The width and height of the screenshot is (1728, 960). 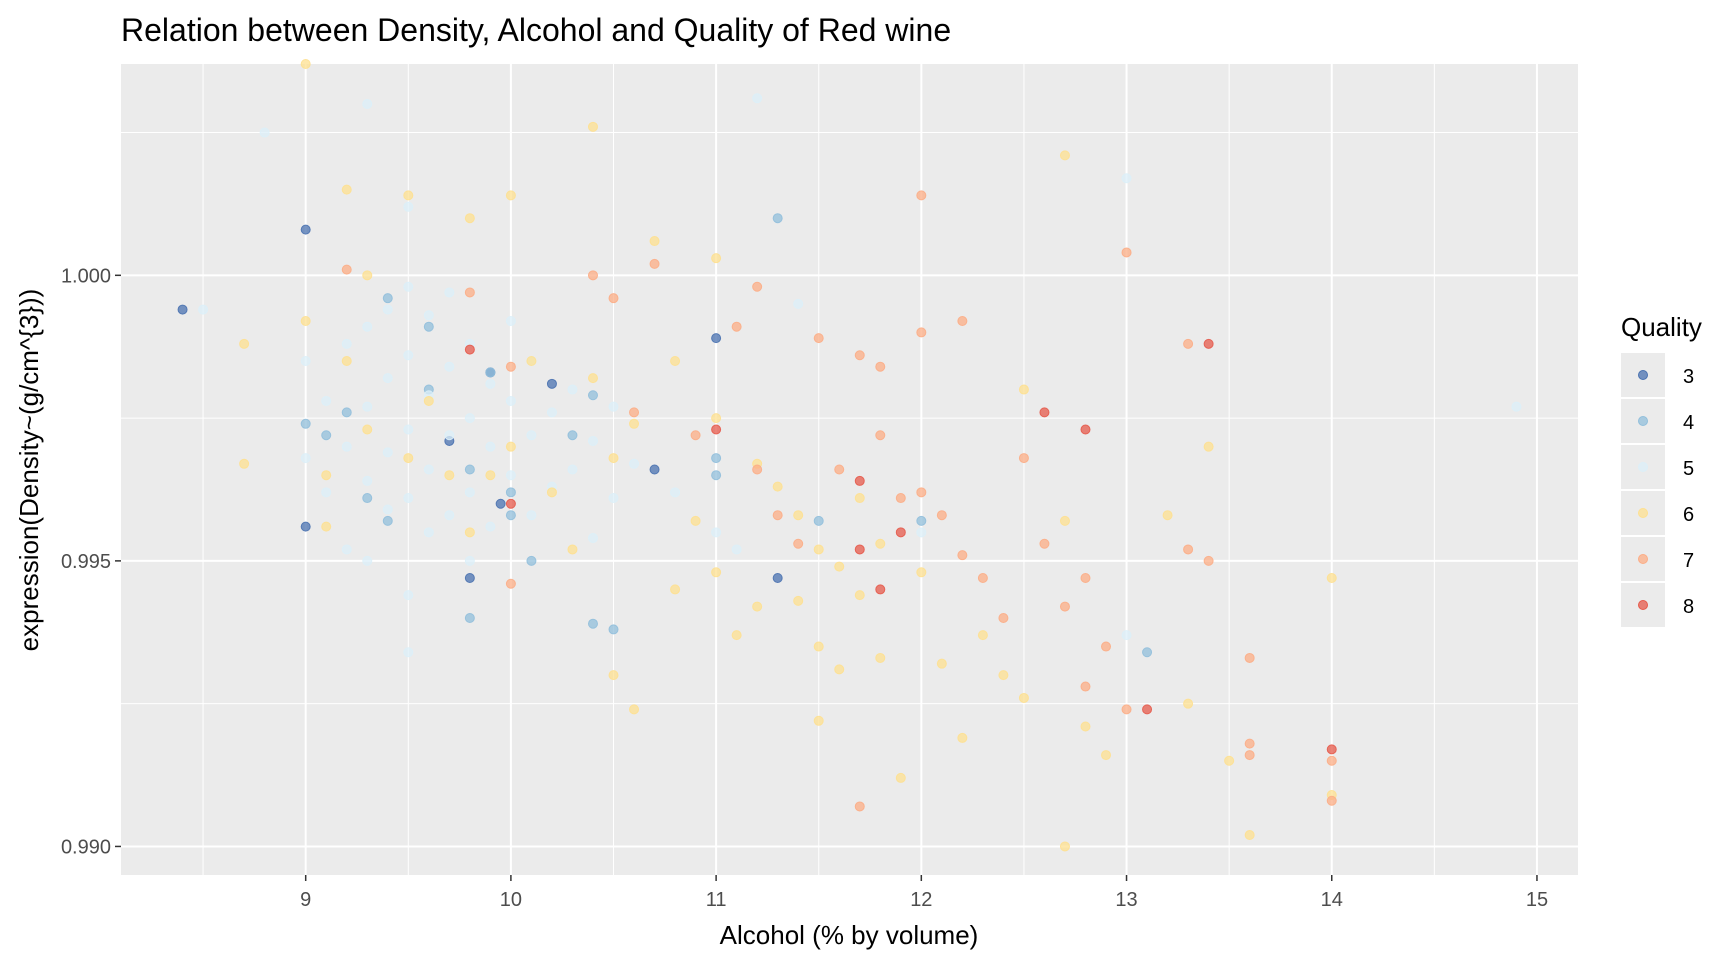 What do you see at coordinates (86, 562) in the screenshot?
I see `y-tick-label: 0.995` at bounding box center [86, 562].